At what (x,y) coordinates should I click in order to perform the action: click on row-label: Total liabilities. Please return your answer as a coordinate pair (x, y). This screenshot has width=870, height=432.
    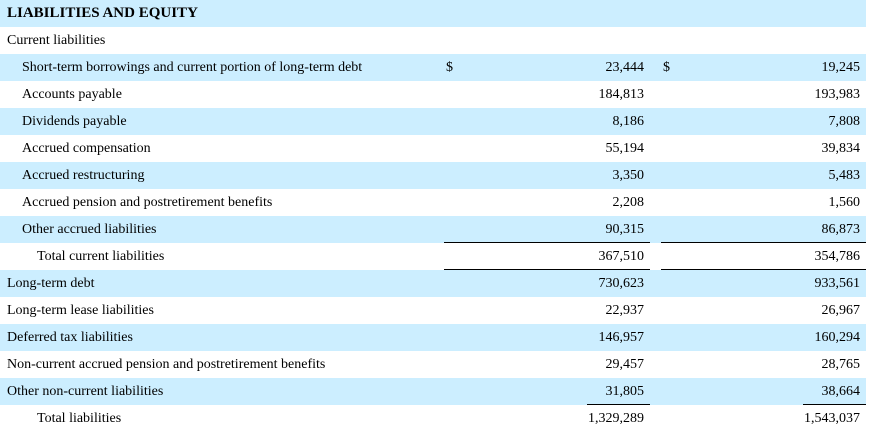
    Looking at the image, I should click on (79, 418).